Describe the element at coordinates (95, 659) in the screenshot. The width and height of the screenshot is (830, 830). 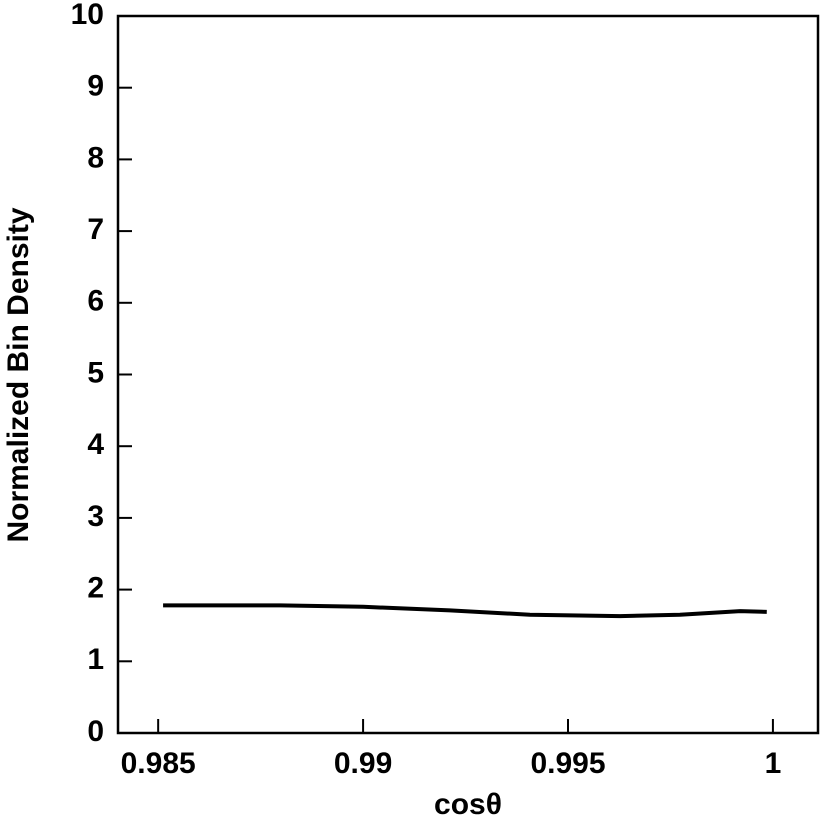
I see `y-tick-label: 1` at that location.